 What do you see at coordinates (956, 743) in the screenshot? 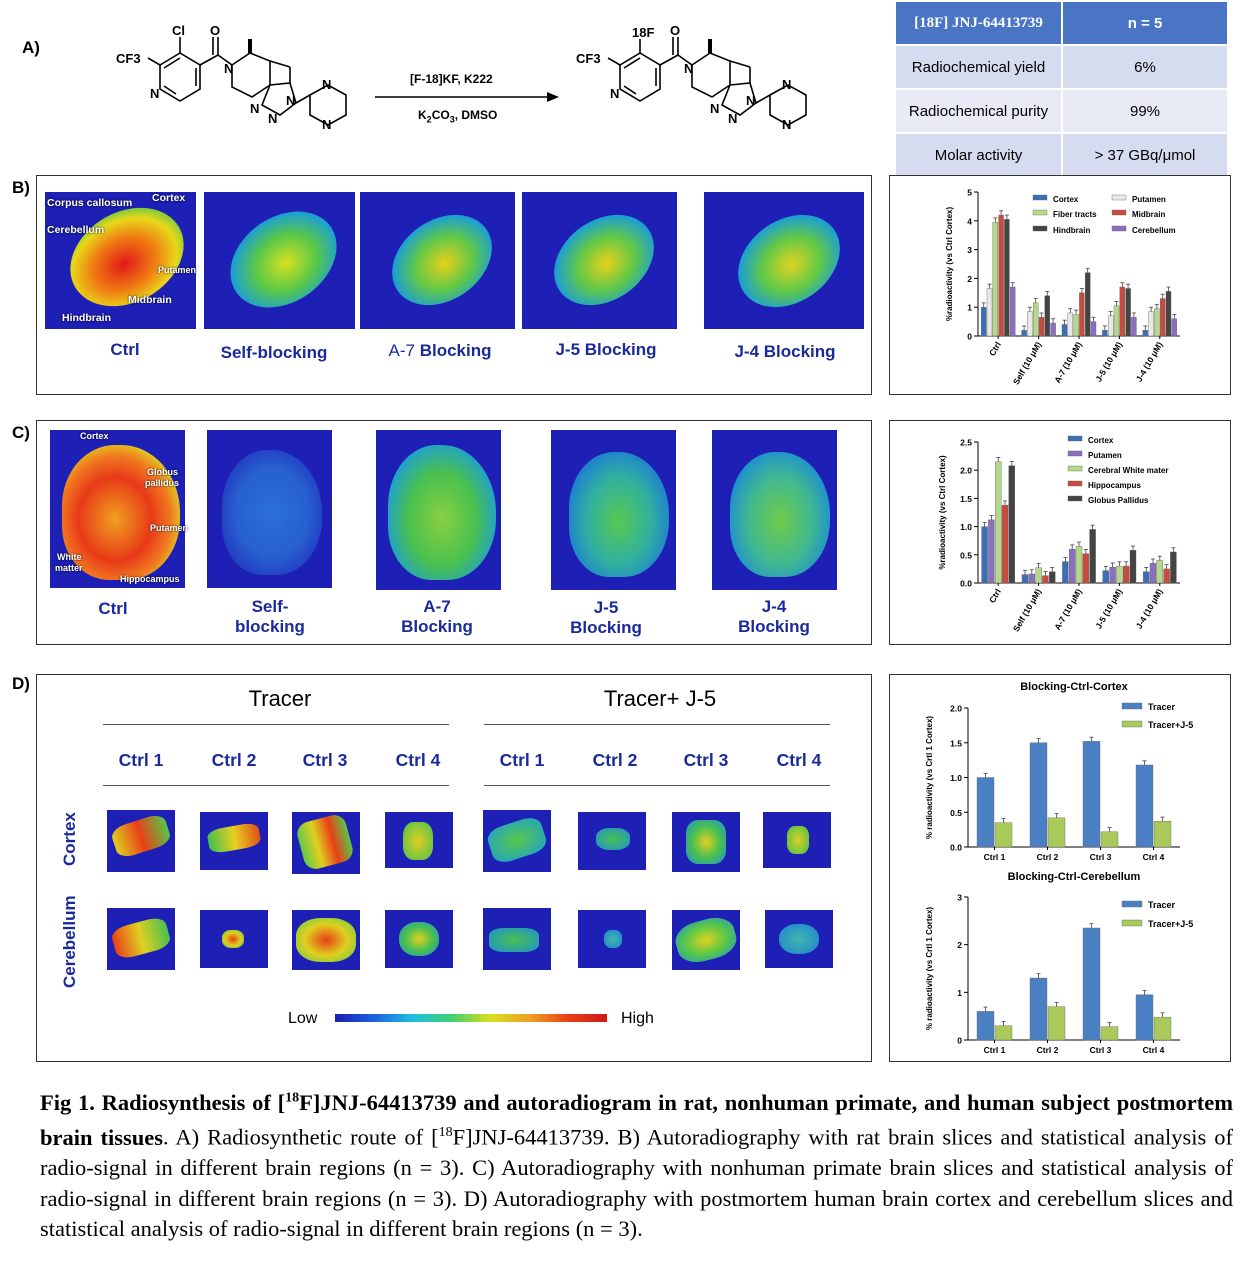
I see `y-tick-label: 1.5` at bounding box center [956, 743].